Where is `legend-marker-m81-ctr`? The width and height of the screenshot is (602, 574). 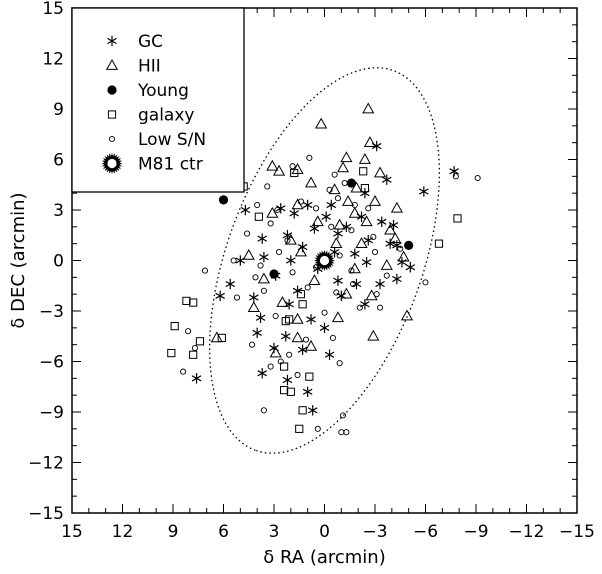
legend-marker-m81-ctr is located at coordinates (112, 163).